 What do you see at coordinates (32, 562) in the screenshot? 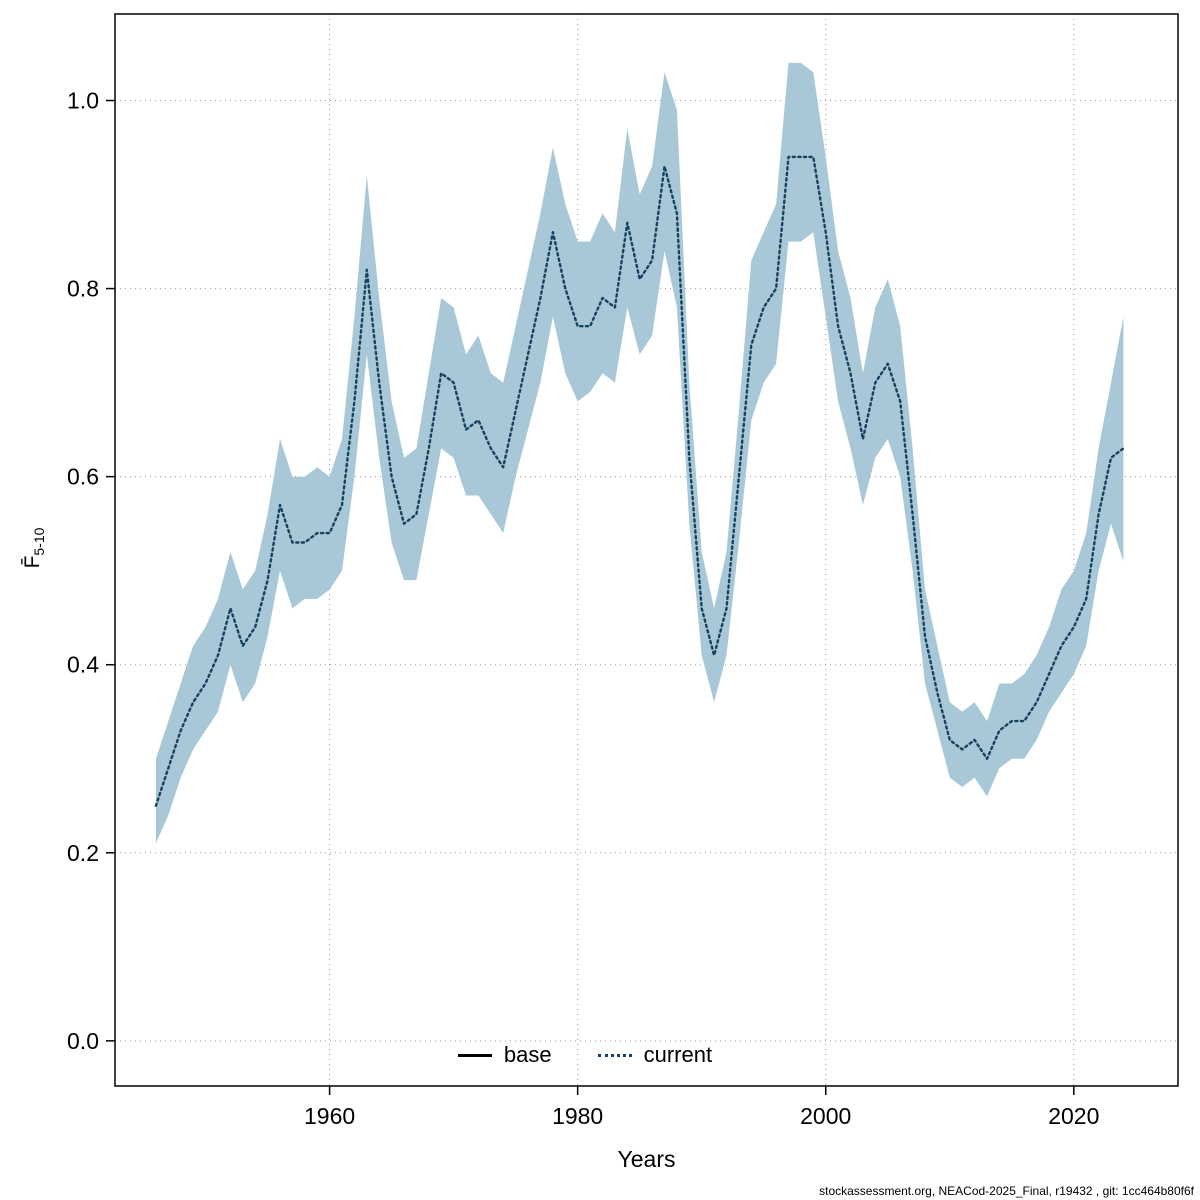
I see `y-axis-label-main: F̄` at bounding box center [32, 562].